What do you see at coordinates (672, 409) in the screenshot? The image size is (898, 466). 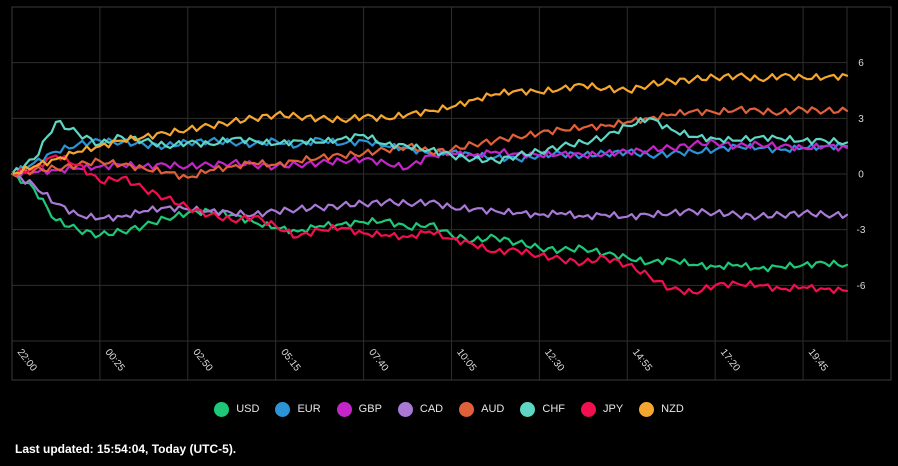 I see `legend-label: NZD` at bounding box center [672, 409].